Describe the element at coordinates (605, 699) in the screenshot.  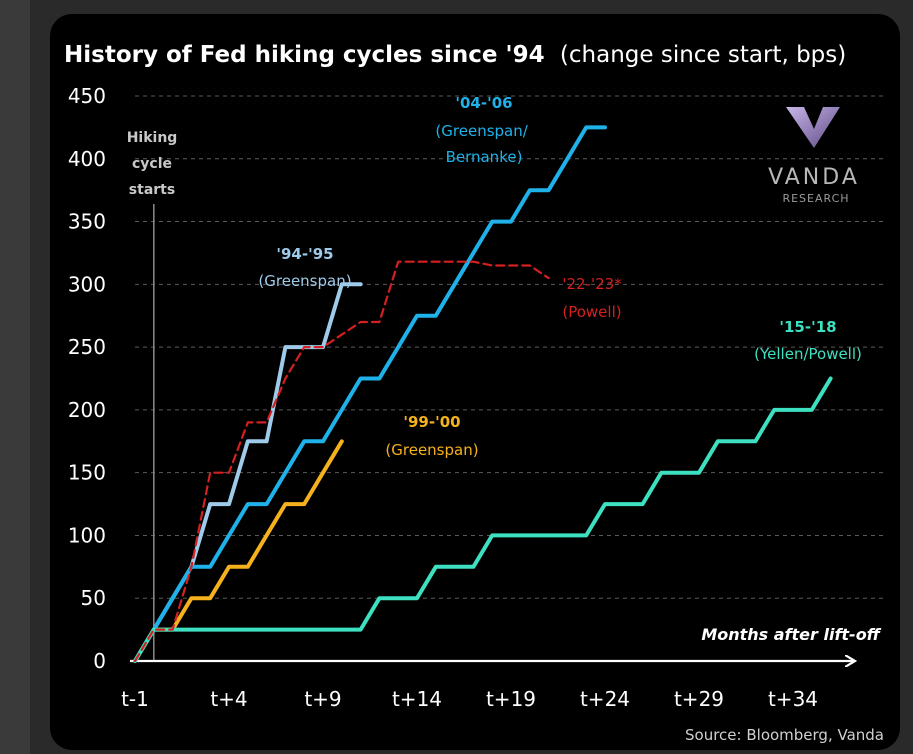
I see `x-tick-label-5: t+24` at that location.